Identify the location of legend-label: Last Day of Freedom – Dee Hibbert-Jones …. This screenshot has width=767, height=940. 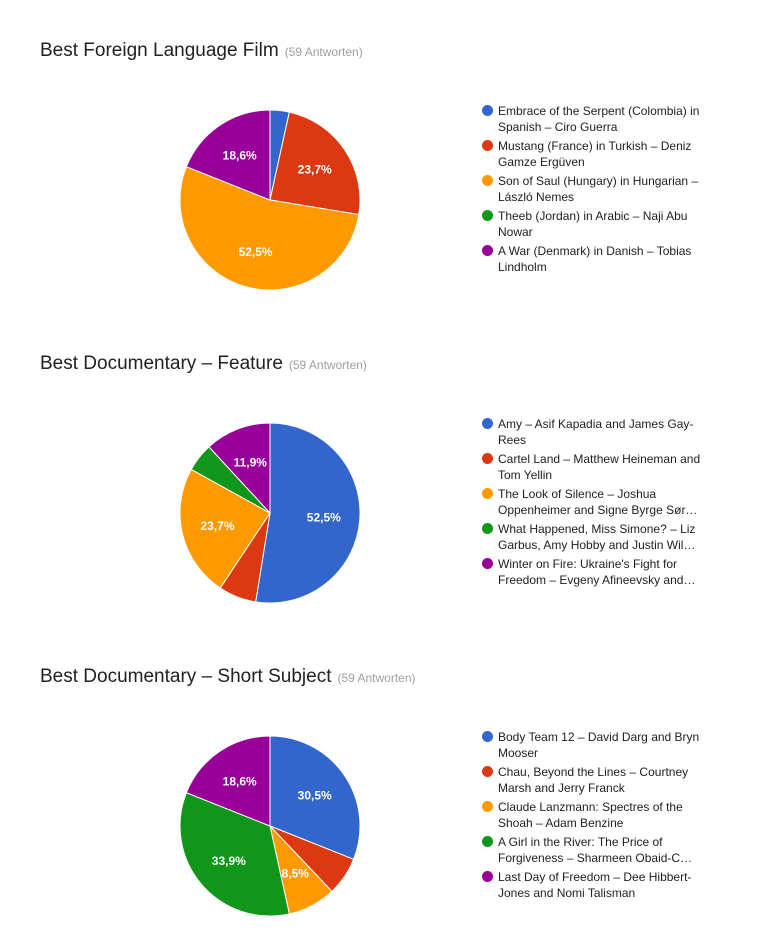
(595, 885).